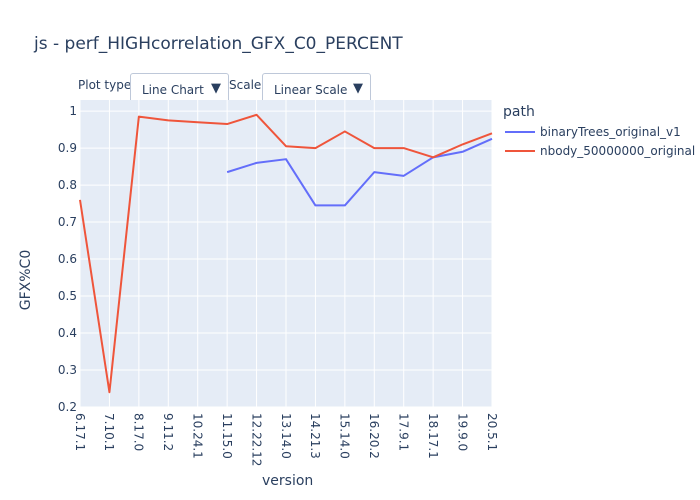  I want to click on x-tick-label: 8.17.0, so click(139, 432).